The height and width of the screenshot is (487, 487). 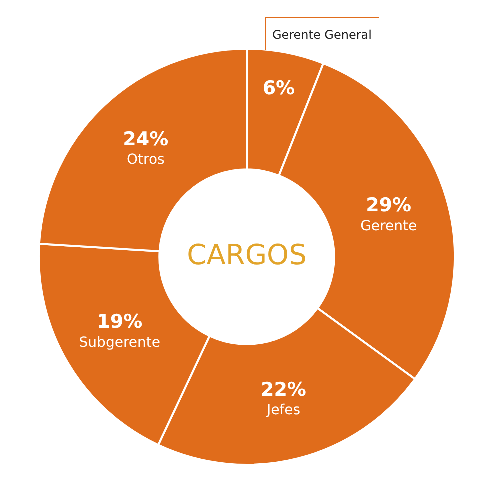 What do you see at coordinates (145, 160) in the screenshot?
I see `slice-label: Otros` at bounding box center [145, 160].